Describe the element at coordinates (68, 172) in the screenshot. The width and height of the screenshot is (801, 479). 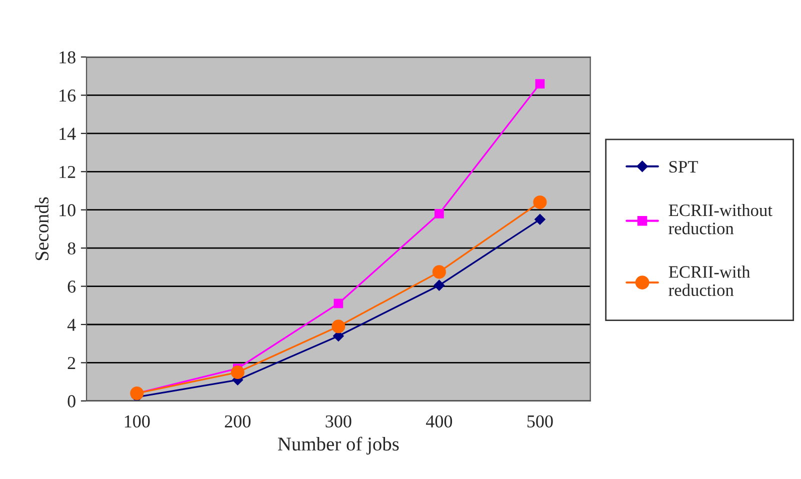
I see `y-tick-label: 12` at that location.